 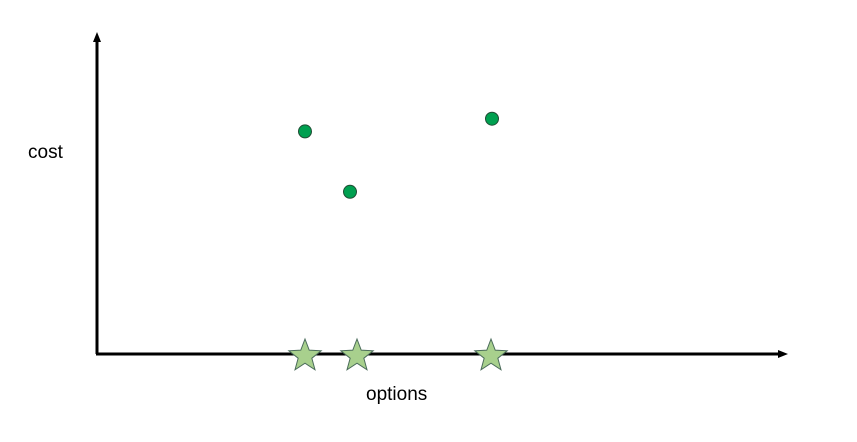 What do you see at coordinates (398, 155) in the screenshot?
I see `points-layer` at bounding box center [398, 155].